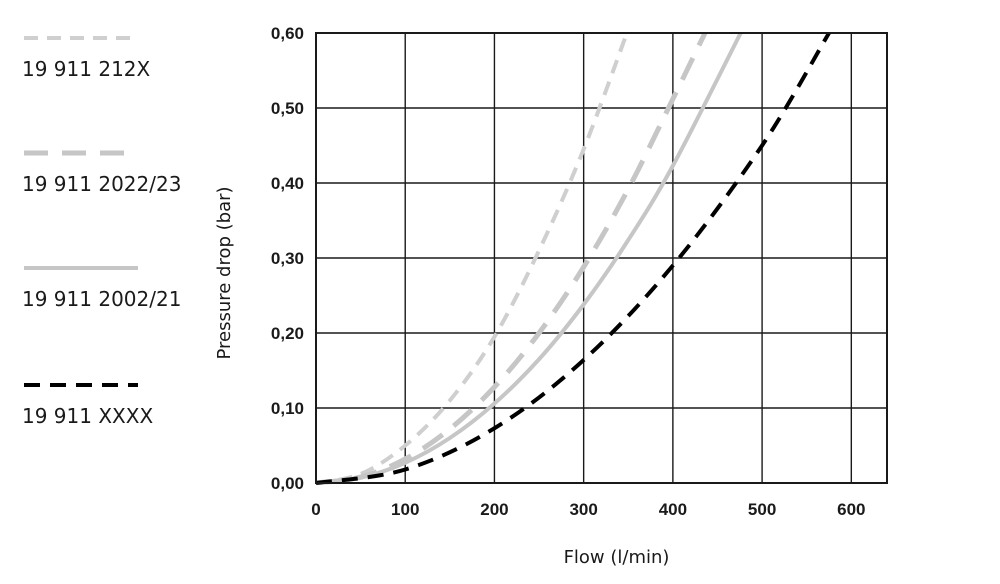 The image size is (1000, 584). Describe the element at coordinates (617, 557) in the screenshot. I see `x-axis-label: Flow (l/min)` at that location.